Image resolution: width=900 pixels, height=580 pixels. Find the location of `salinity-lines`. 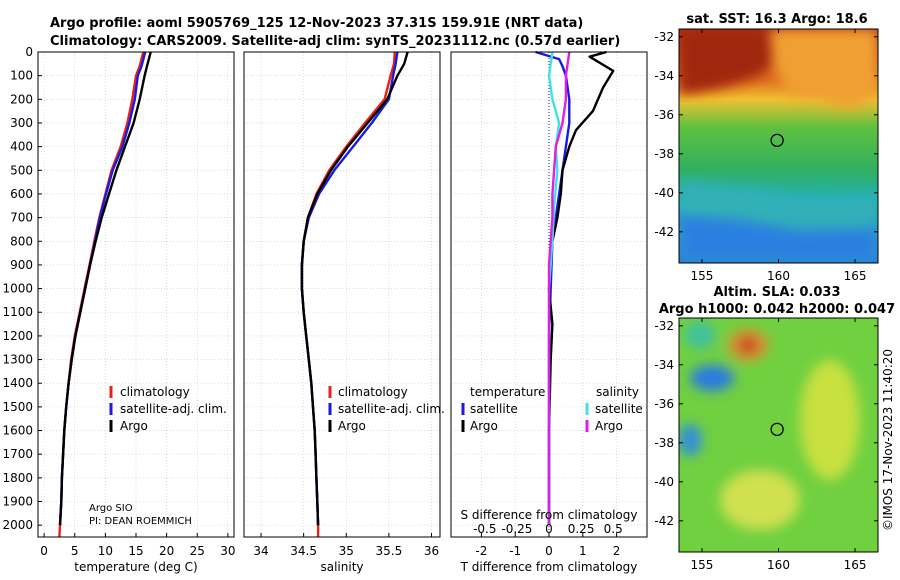

salinity-lines is located at coordinates (354, 294).